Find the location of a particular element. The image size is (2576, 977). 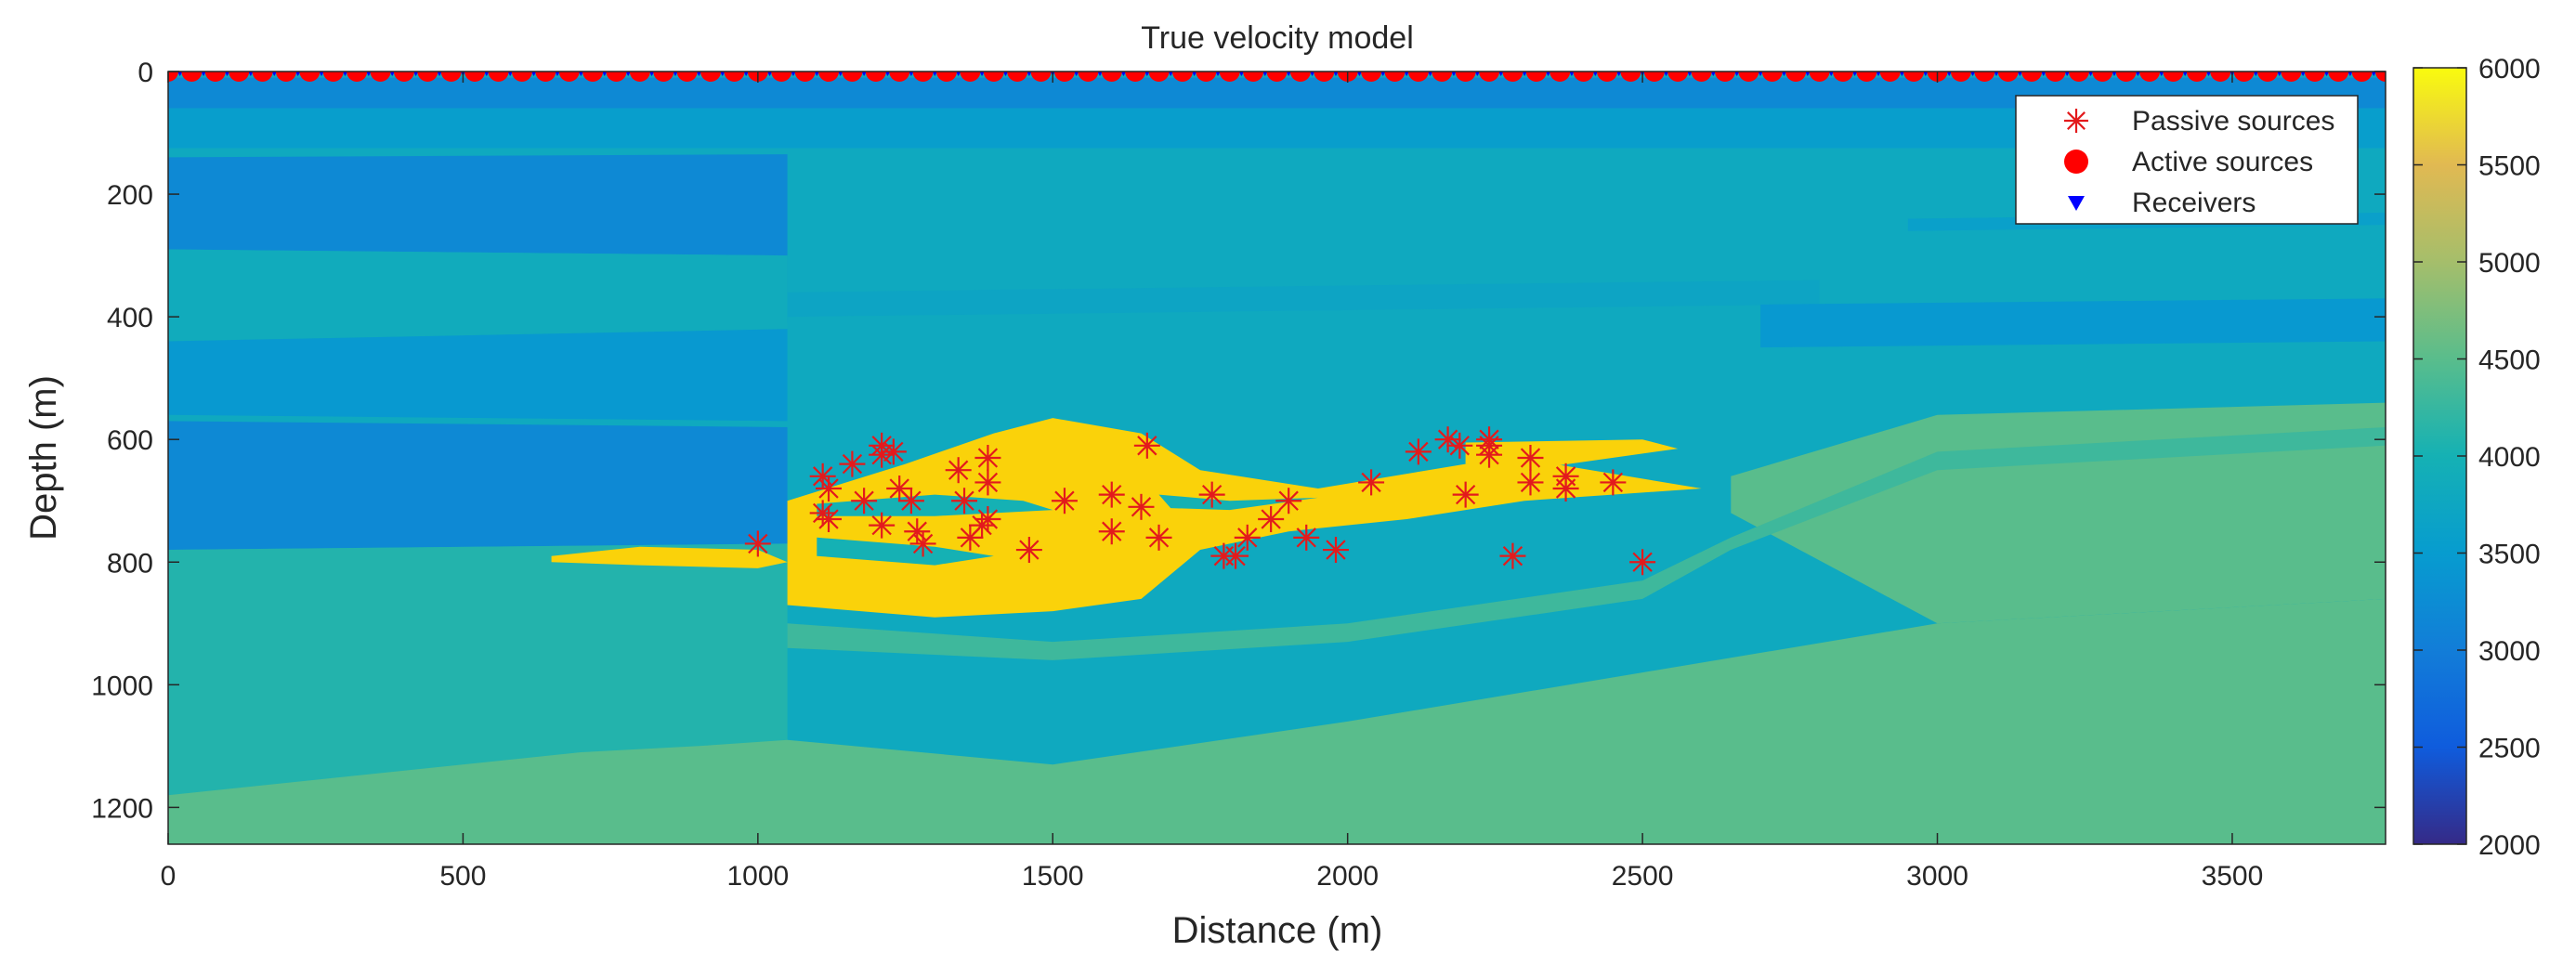

y-tick-label: 800 is located at coordinates (130, 564).